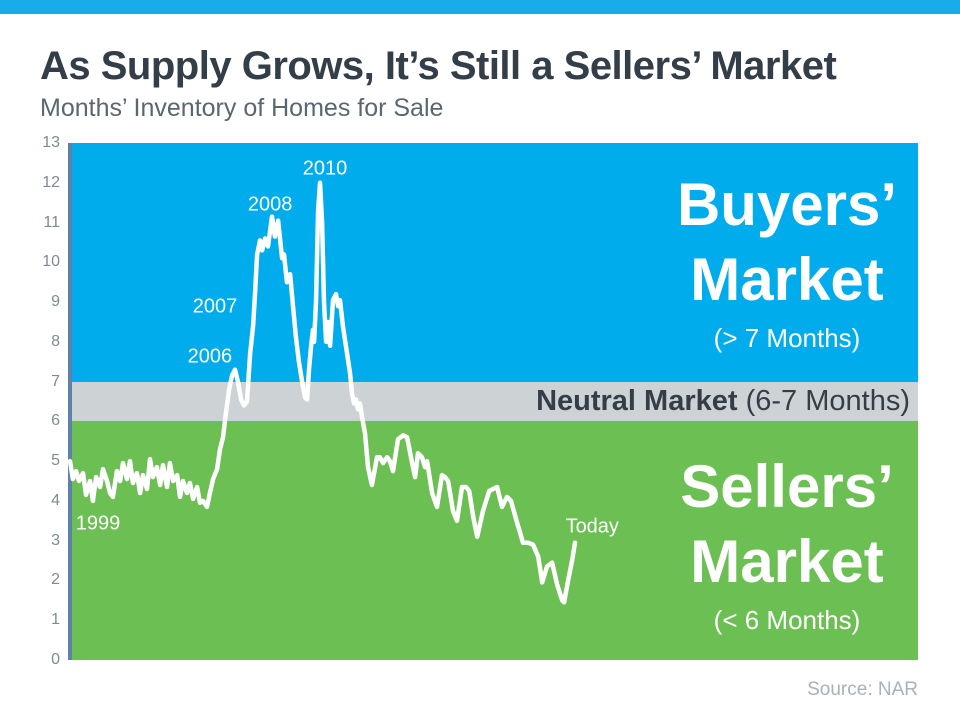 The image size is (960, 720). Describe the element at coordinates (787, 338) in the screenshot. I see `buyers-market-sublabel: (> 7 Months)` at that location.